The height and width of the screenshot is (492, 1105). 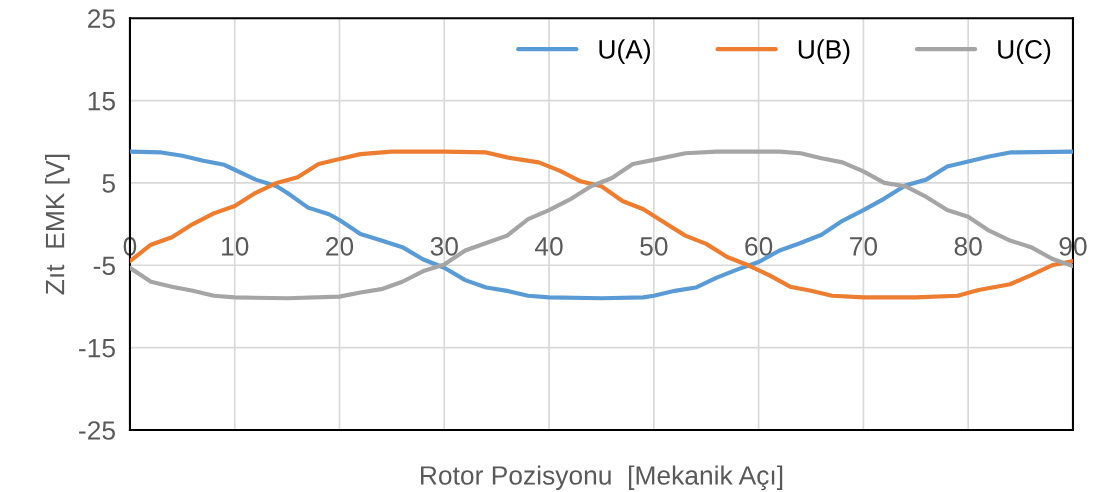 What do you see at coordinates (104, 266) in the screenshot?
I see `y-tick-label: -5` at bounding box center [104, 266].